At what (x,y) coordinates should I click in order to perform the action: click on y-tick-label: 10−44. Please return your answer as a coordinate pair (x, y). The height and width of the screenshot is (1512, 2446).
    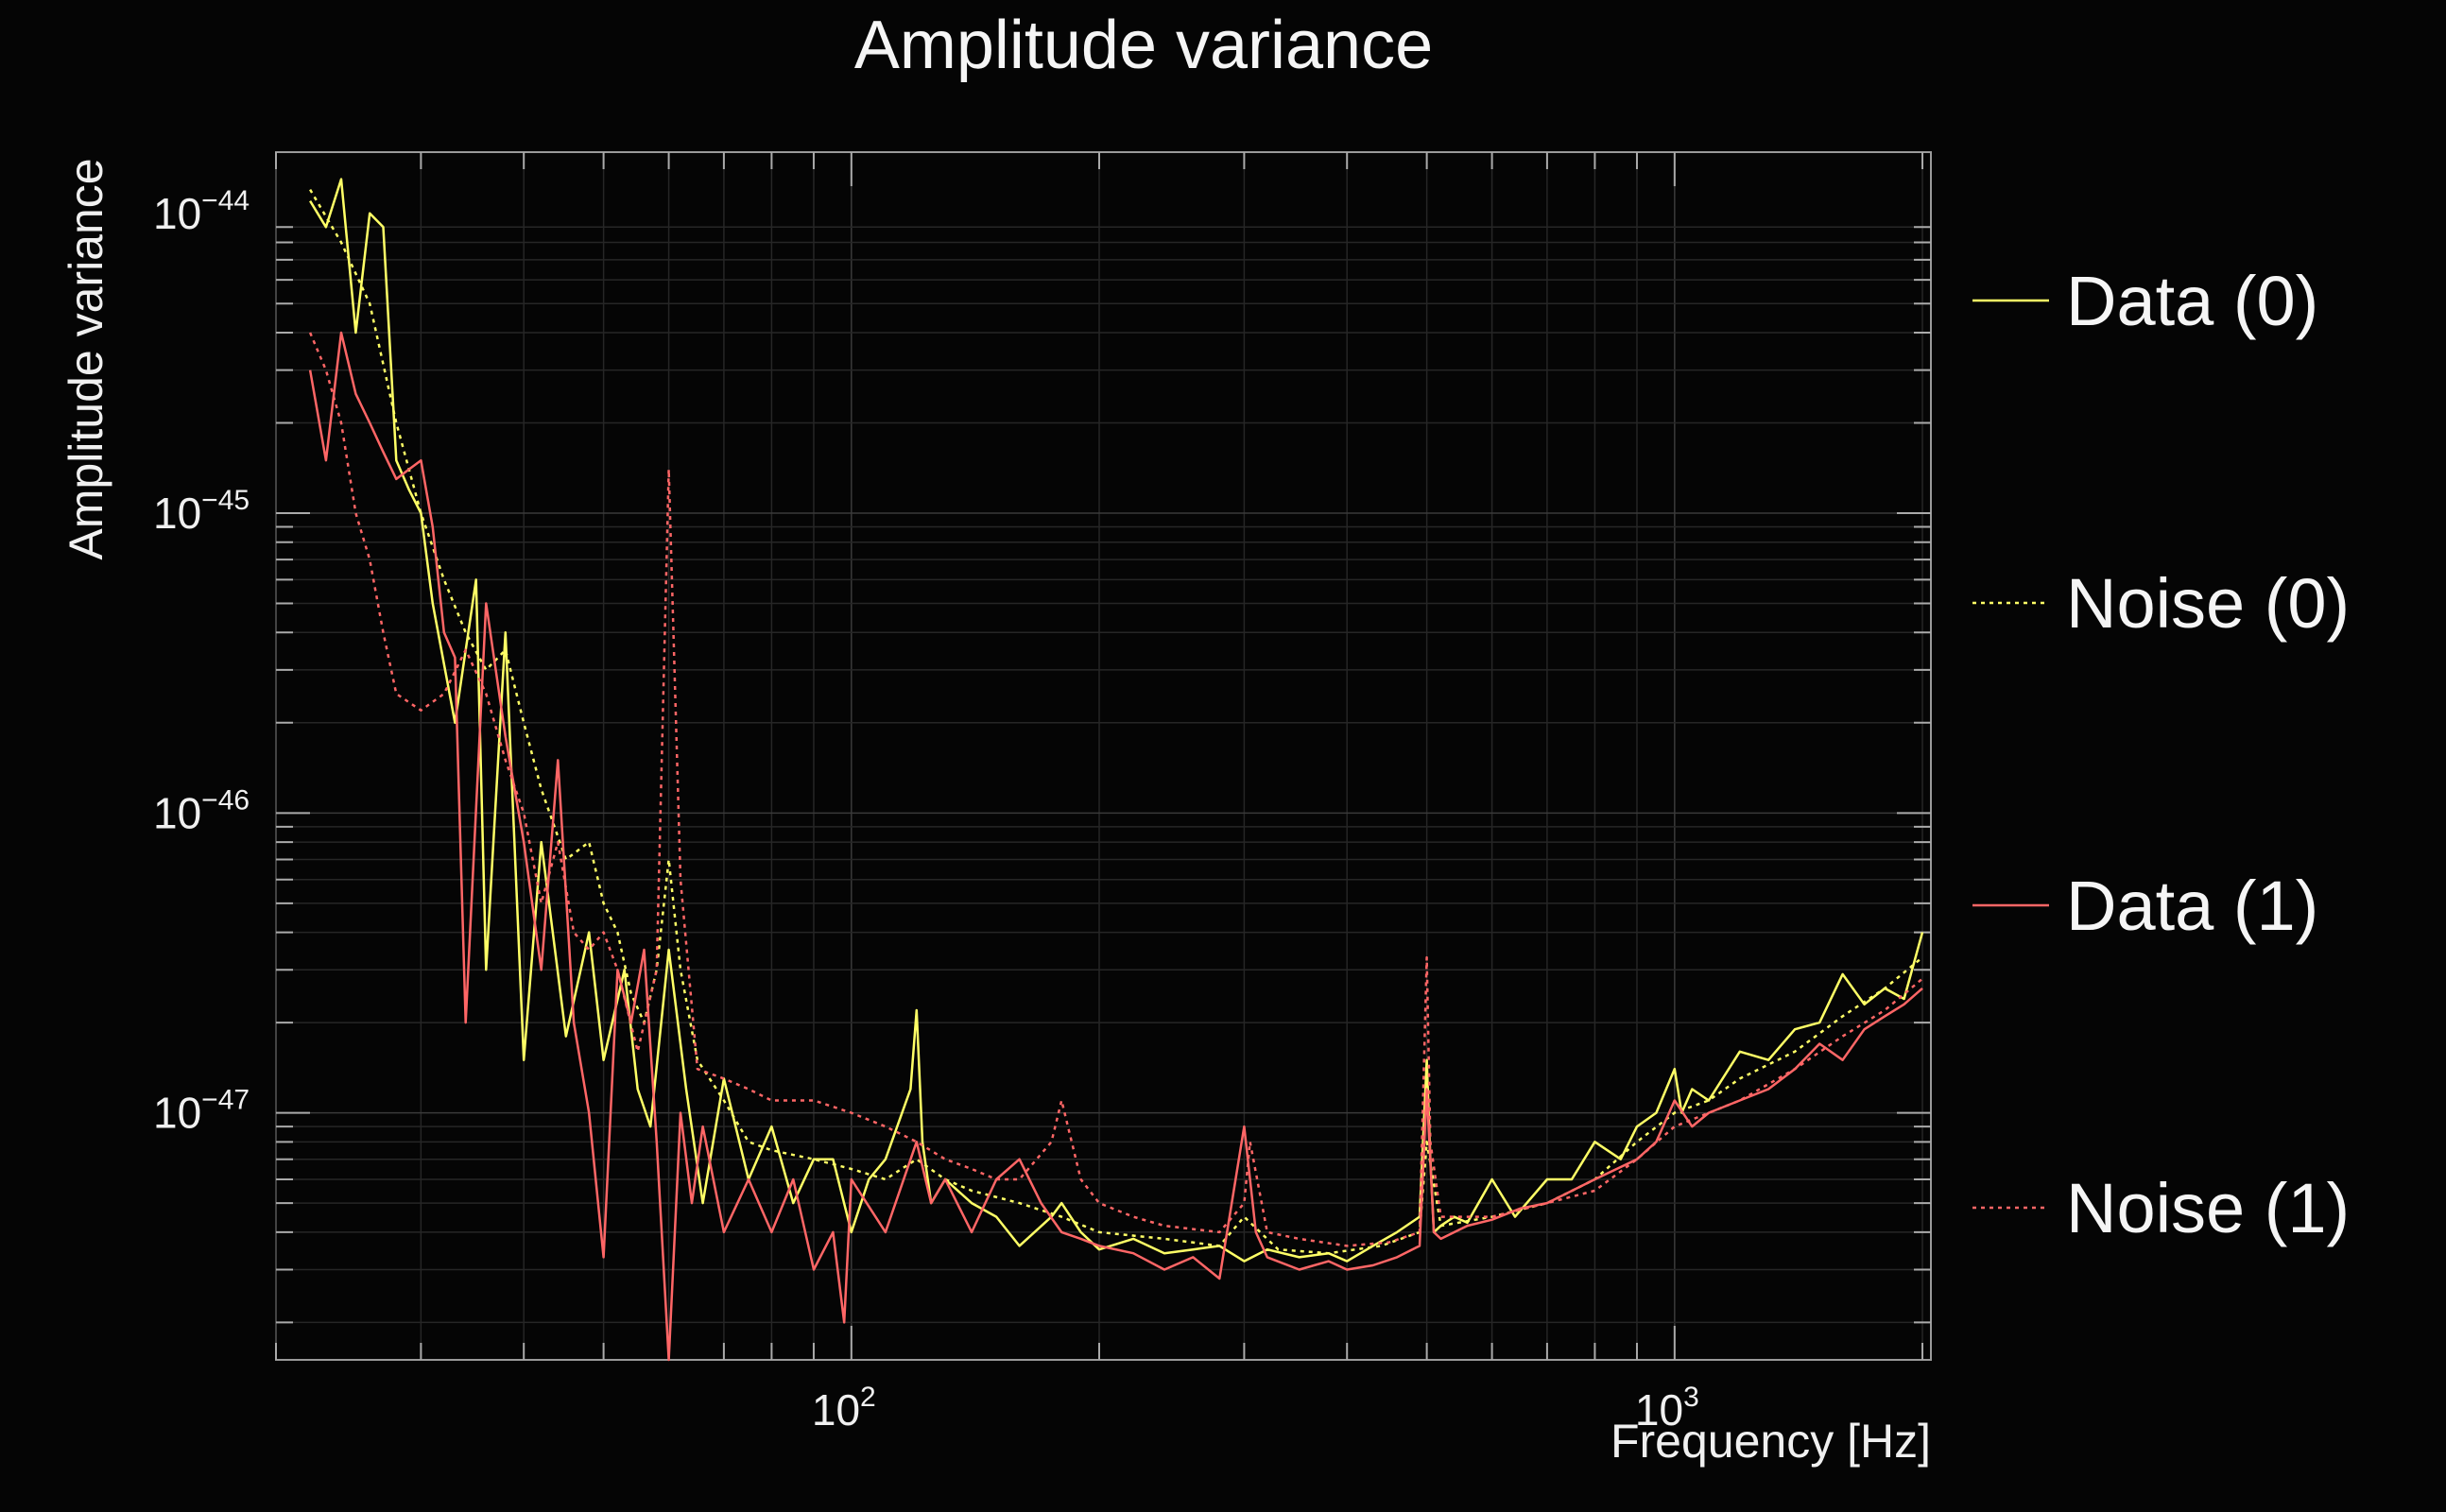
    Looking at the image, I should click on (201, 211).